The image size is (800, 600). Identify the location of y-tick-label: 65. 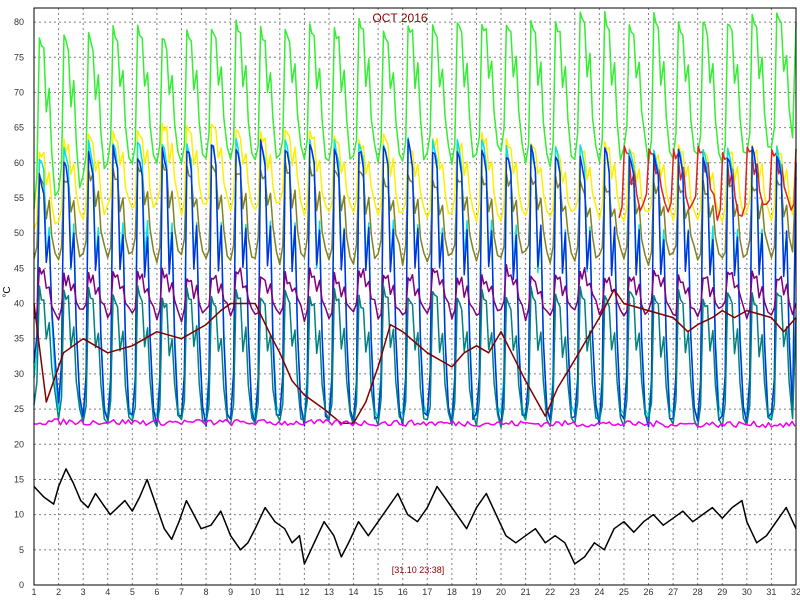
(19, 128).